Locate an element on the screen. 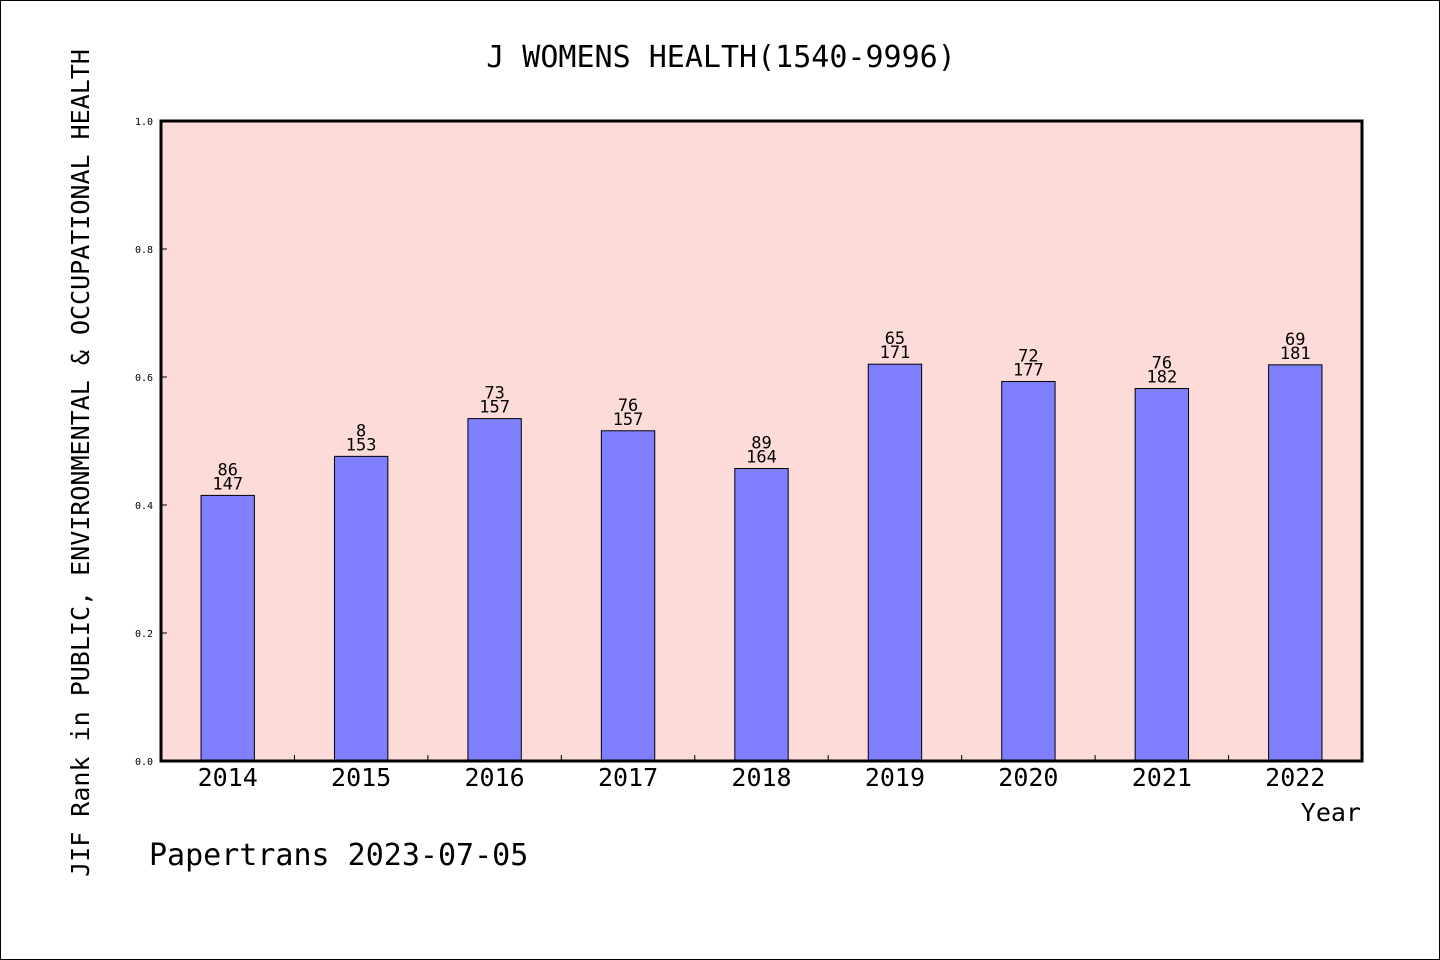 The image size is (1440, 960). footer-credit: Papertrans 2023-07-05 is located at coordinates (338, 855).